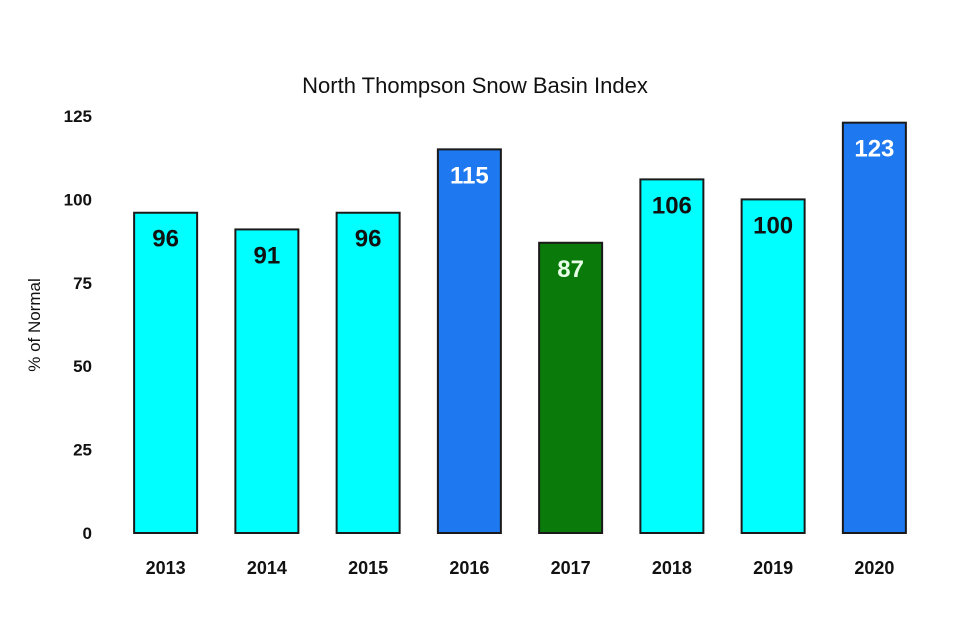 The width and height of the screenshot is (960, 640). I want to click on x-tick-label: 2016, so click(469, 568).